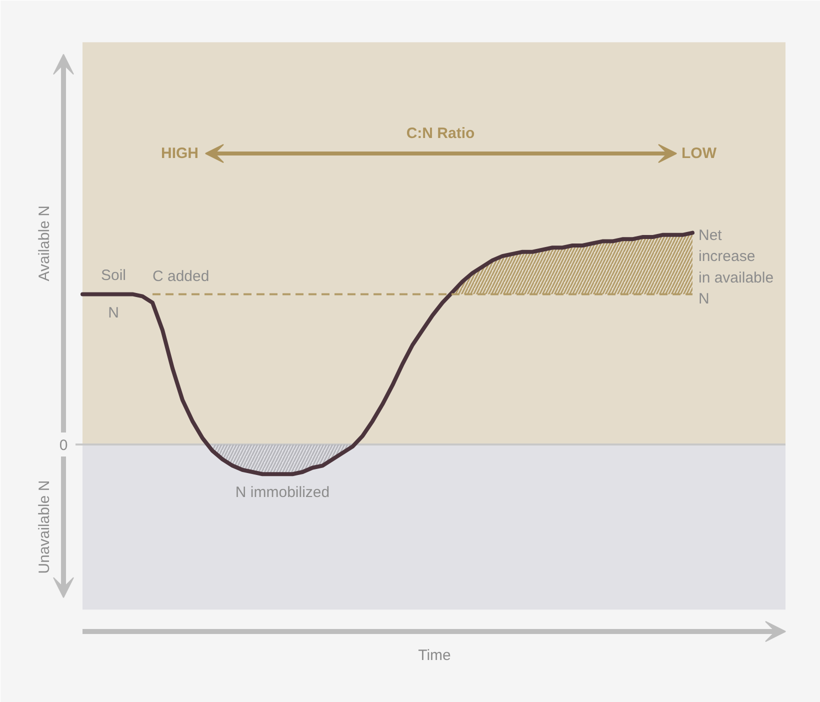 Image resolution: width=820 pixels, height=702 pixels. I want to click on band-label: Unavailable N, so click(44, 527).